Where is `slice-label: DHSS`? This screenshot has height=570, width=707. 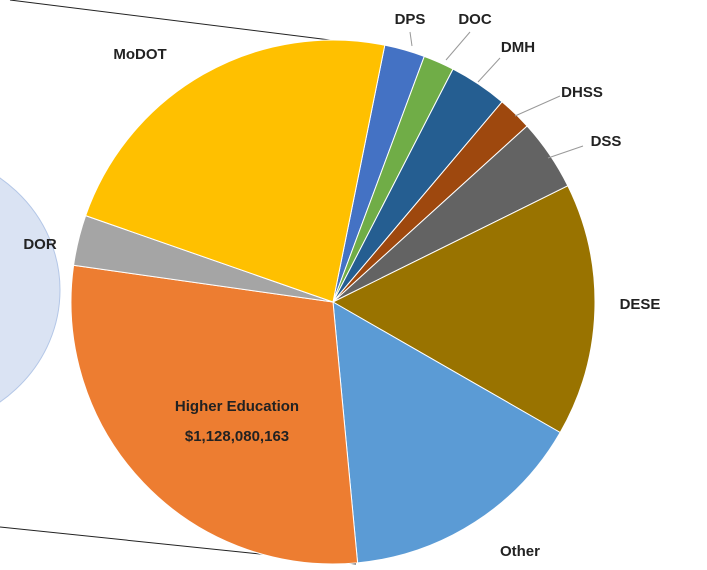 slice-label: DHSS is located at coordinates (582, 92).